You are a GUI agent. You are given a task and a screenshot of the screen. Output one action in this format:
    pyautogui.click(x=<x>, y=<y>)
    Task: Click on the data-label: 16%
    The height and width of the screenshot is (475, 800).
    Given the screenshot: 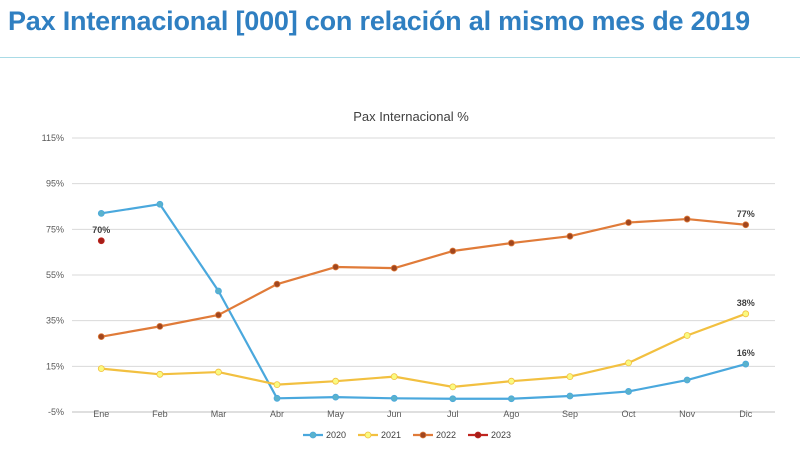 What is the action you would take?
    pyautogui.click(x=746, y=353)
    